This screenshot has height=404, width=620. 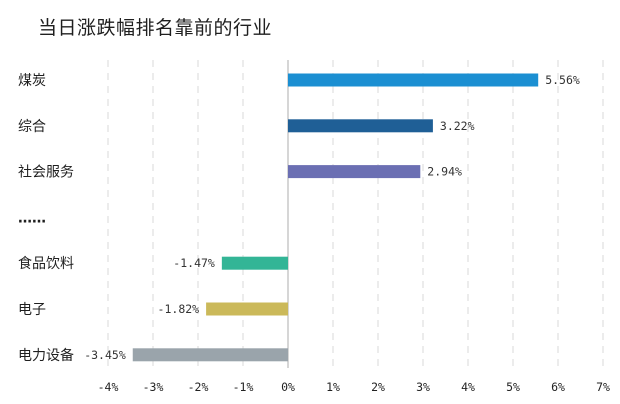 I want to click on x-tick-label: -2%, so click(x=198, y=387).